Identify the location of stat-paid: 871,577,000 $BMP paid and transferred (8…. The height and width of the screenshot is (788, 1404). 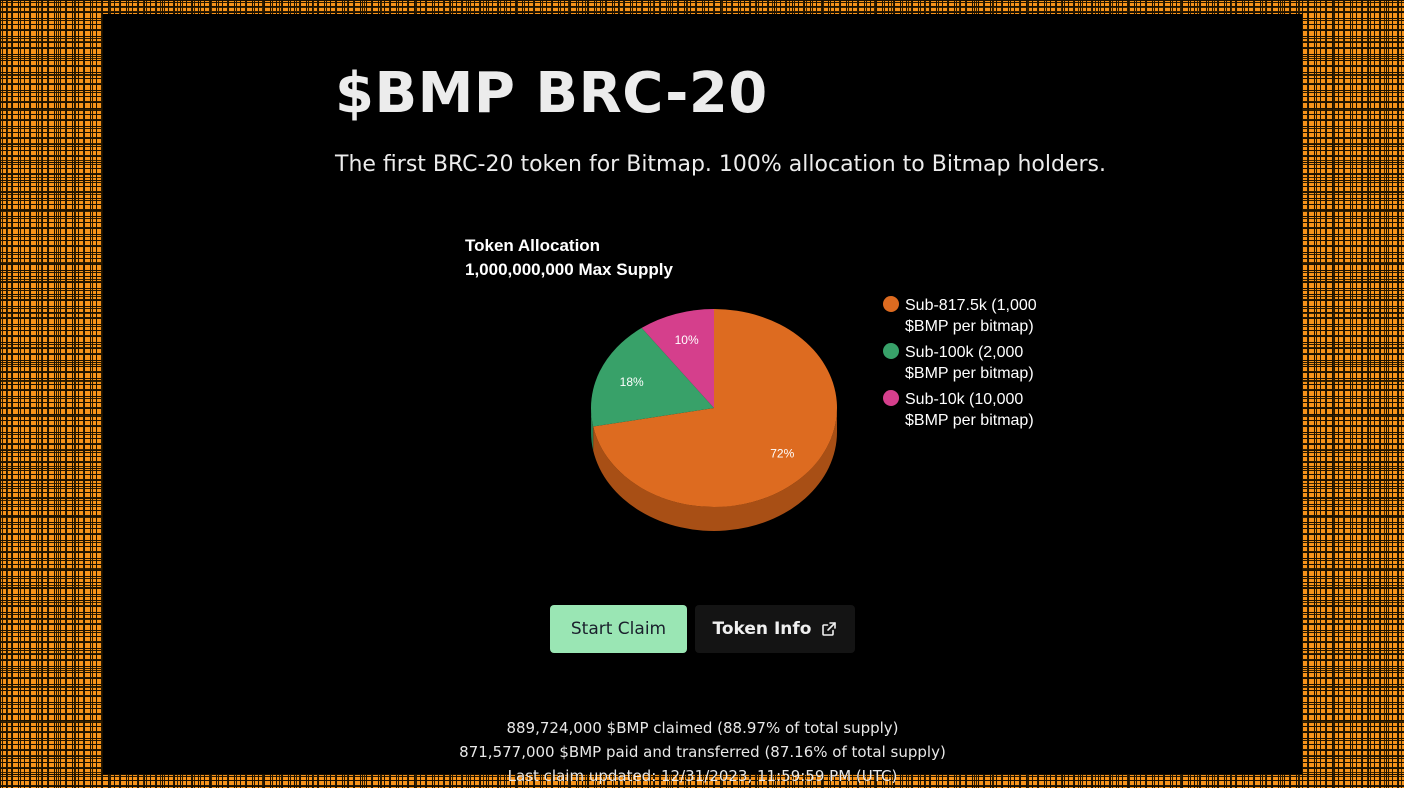
(702, 752).